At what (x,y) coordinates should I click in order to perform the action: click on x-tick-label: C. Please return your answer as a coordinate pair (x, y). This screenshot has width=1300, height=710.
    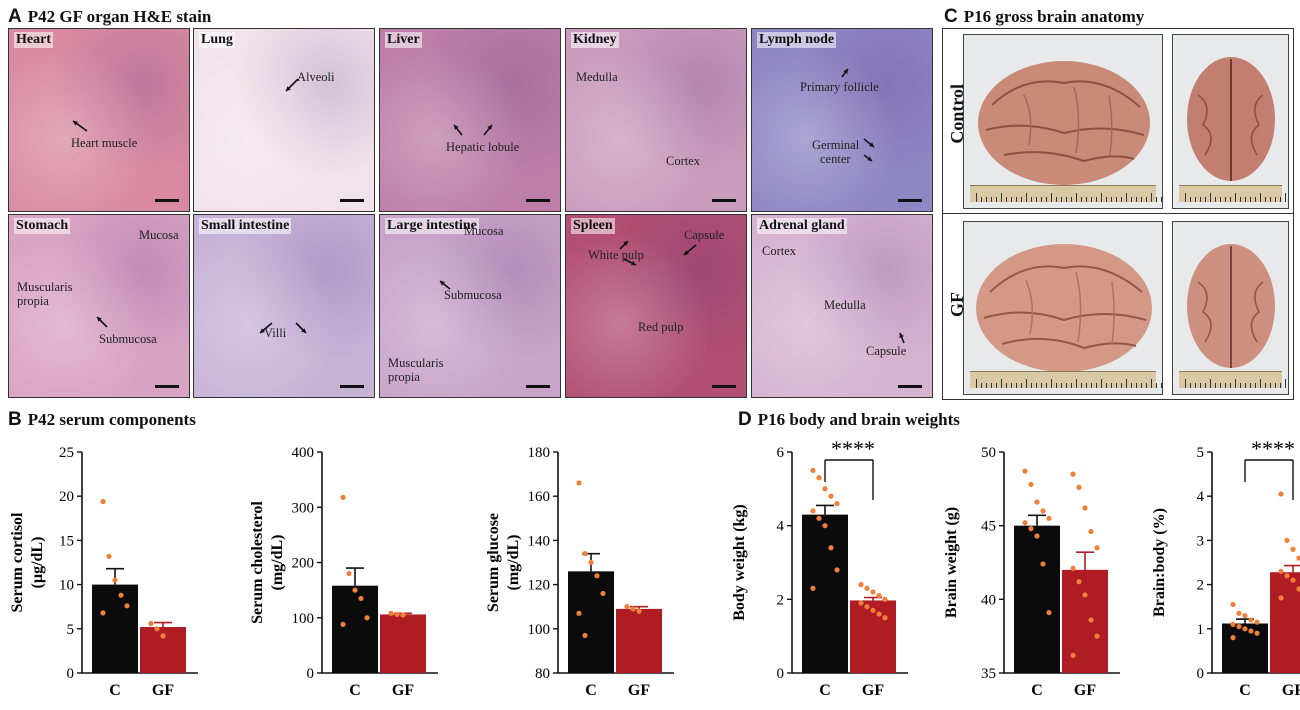
    Looking at the image, I should click on (825, 690).